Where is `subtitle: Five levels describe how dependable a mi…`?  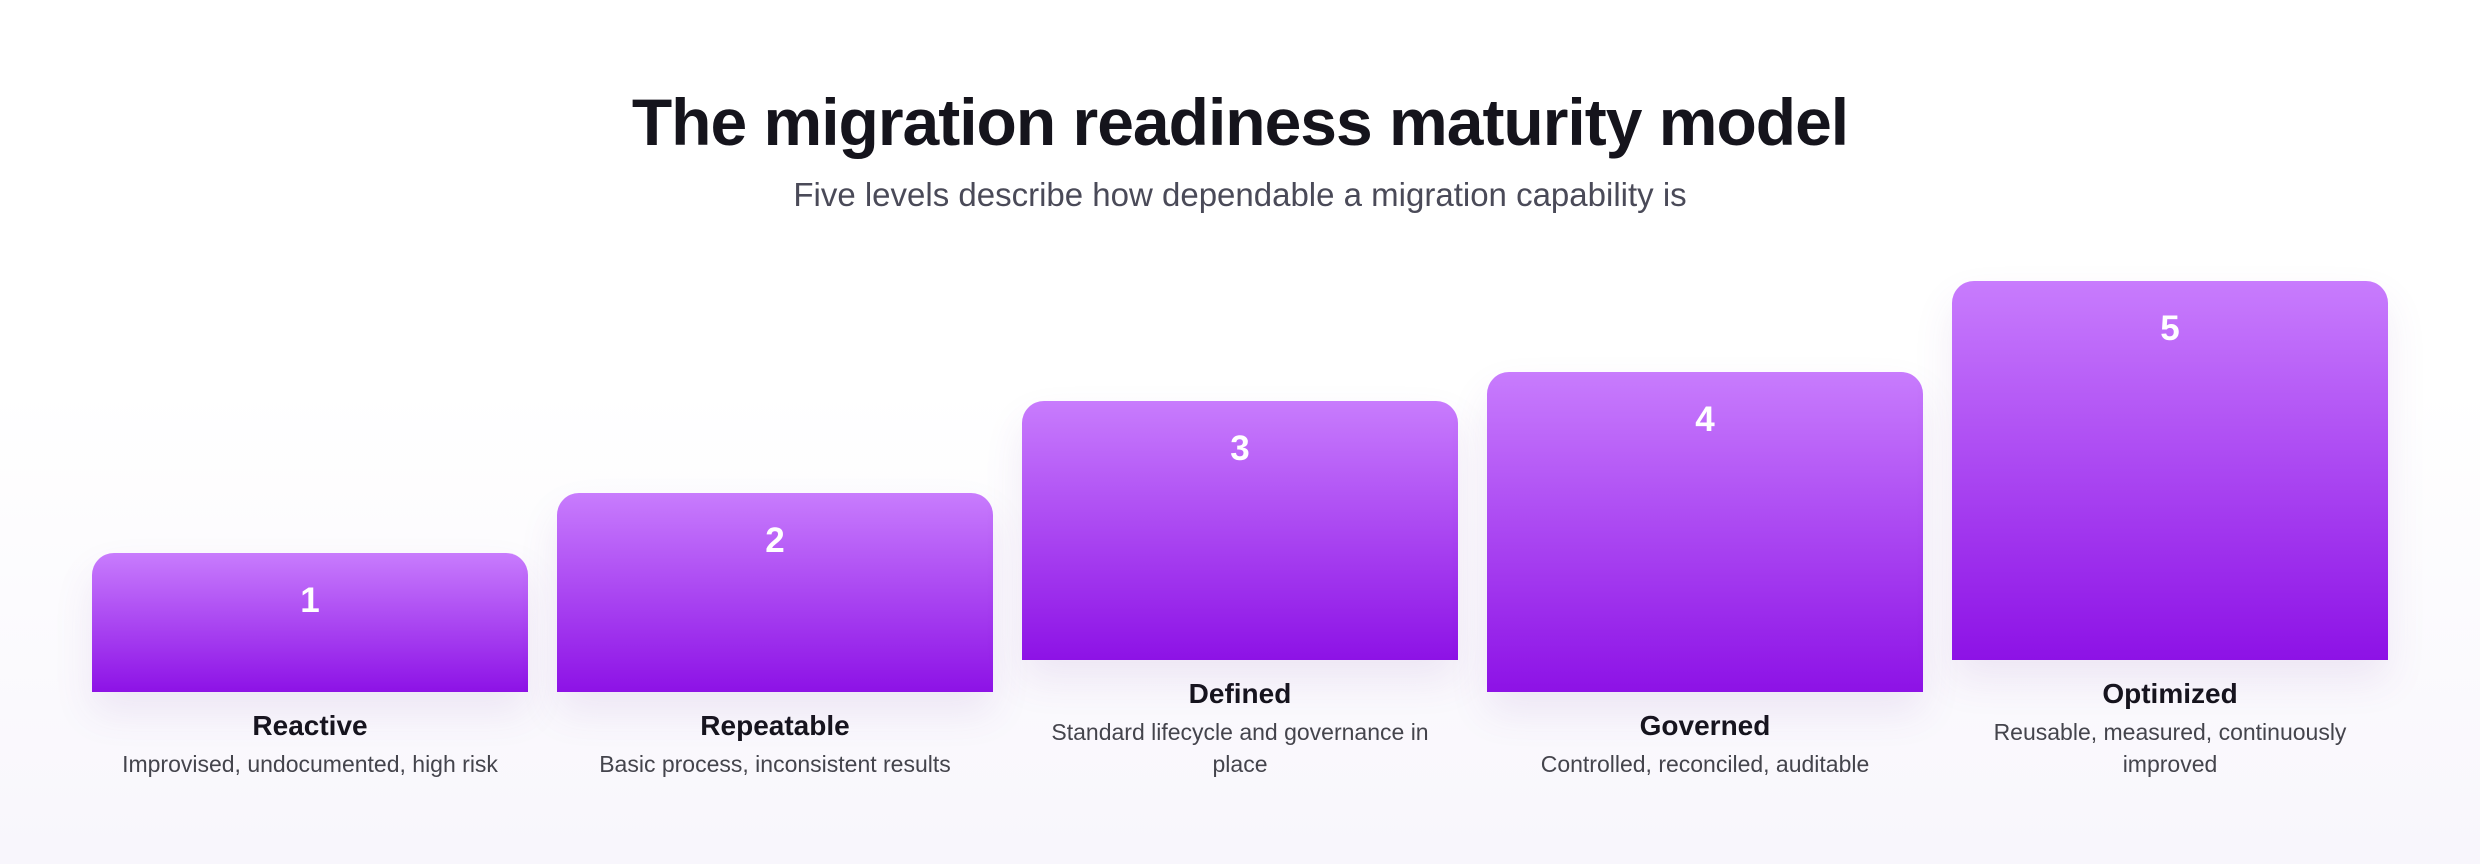
subtitle: Five levels describe how dependable a mi… is located at coordinates (1240, 194).